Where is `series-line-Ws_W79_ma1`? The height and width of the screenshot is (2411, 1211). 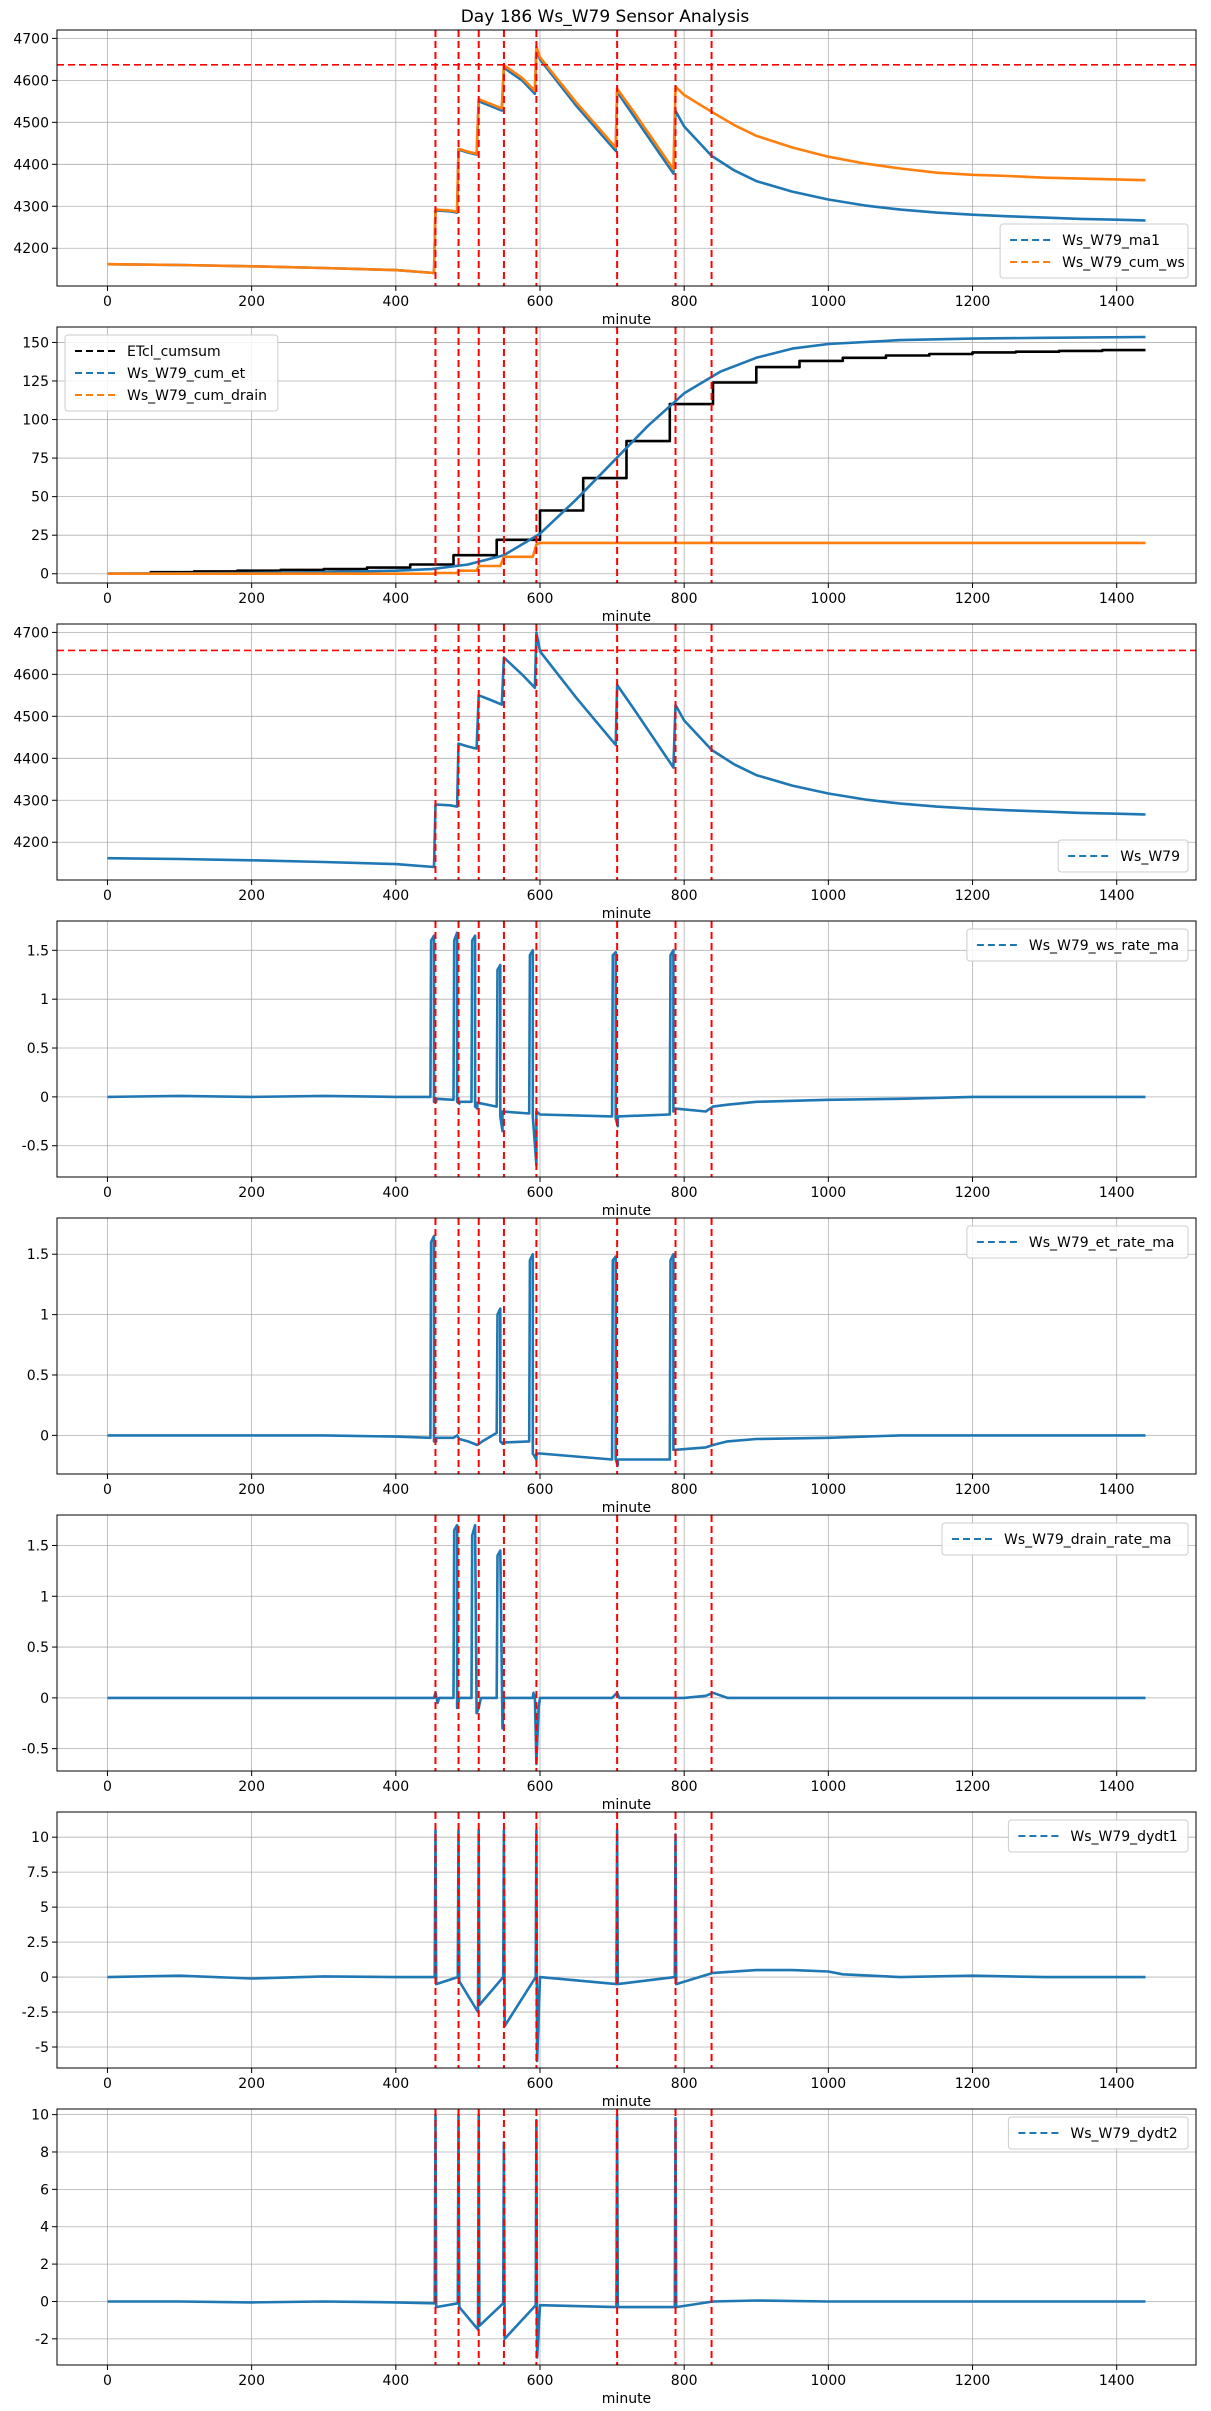
series-line-Ws_W79_ma1 is located at coordinates (626, 161).